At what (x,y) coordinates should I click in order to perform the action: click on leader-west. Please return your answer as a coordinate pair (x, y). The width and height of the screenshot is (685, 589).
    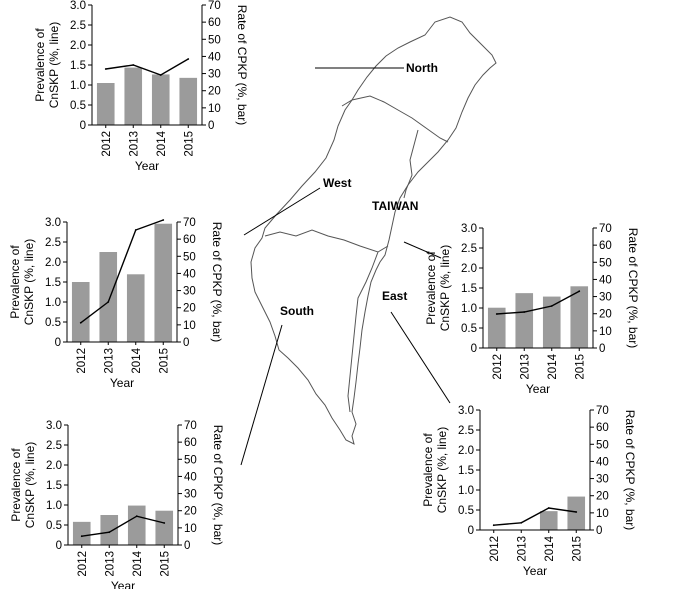
    Looking at the image, I should click on (282, 211).